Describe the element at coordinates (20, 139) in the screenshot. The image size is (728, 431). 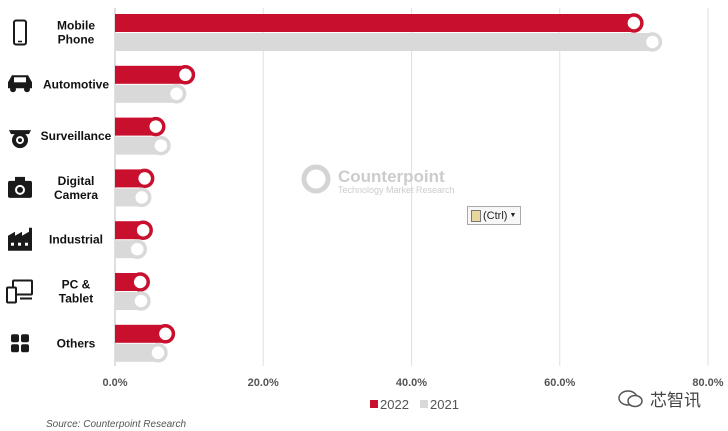
I see `security-camera-icon` at that location.